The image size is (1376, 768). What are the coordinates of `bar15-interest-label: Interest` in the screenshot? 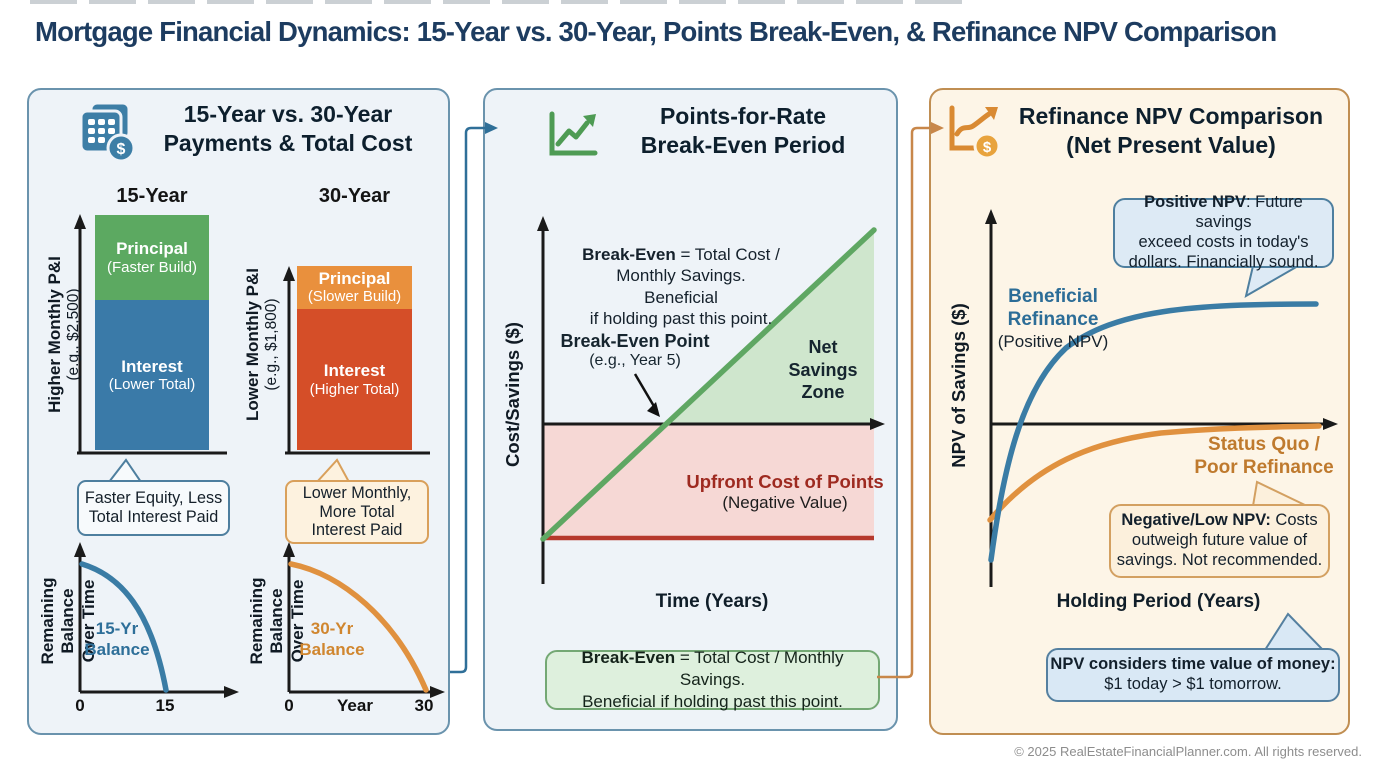 It's located at (152, 366).